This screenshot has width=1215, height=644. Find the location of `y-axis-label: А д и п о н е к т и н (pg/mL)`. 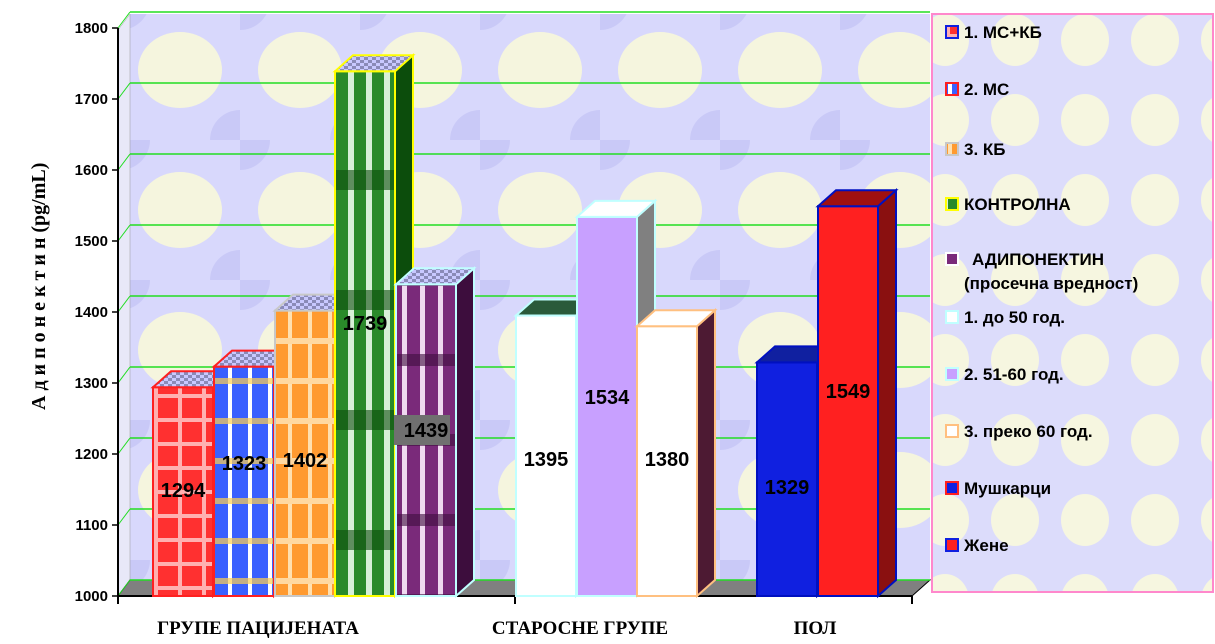

y-axis-label: А д и п о н е к т и н (pg/mL) is located at coordinates (39, 286).